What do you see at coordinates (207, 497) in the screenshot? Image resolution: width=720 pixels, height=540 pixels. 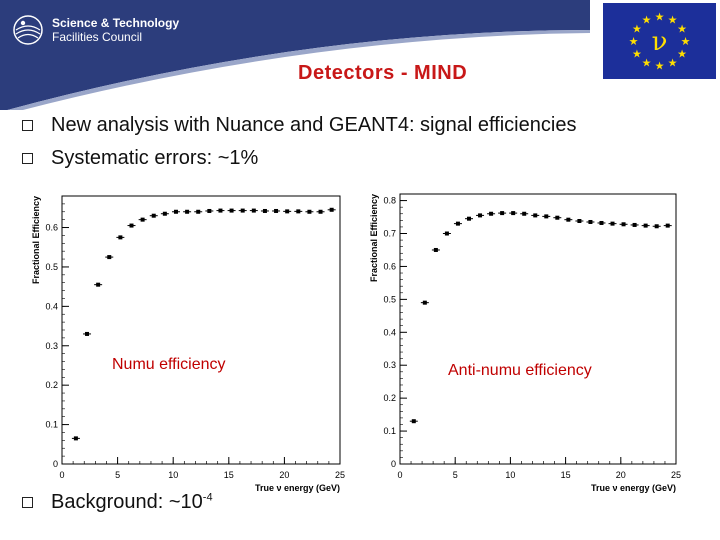 I see `background-exponent: -4` at bounding box center [207, 497].